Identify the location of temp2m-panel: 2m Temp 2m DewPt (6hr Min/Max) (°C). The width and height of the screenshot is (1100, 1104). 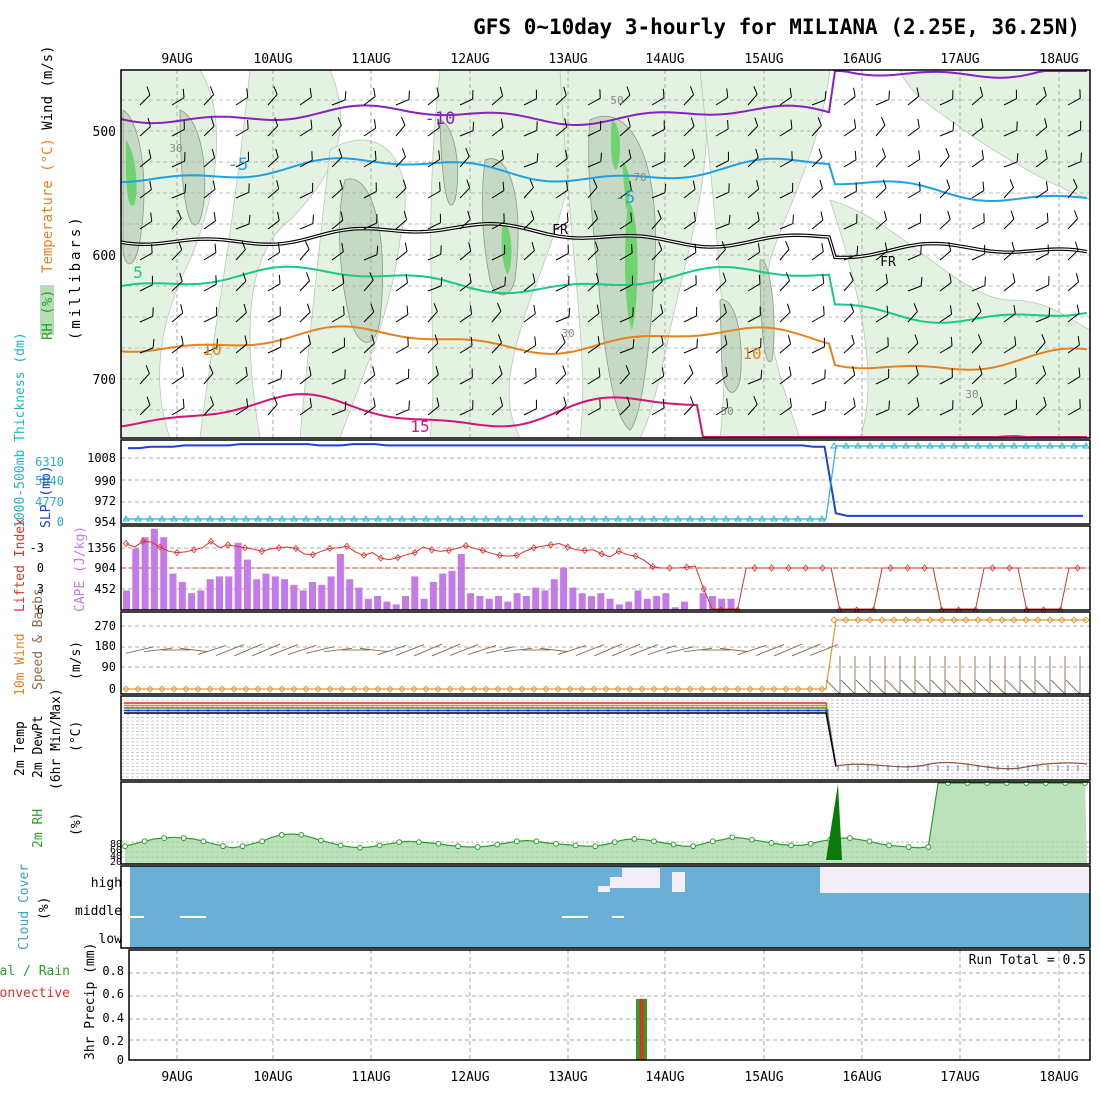
(551, 739).